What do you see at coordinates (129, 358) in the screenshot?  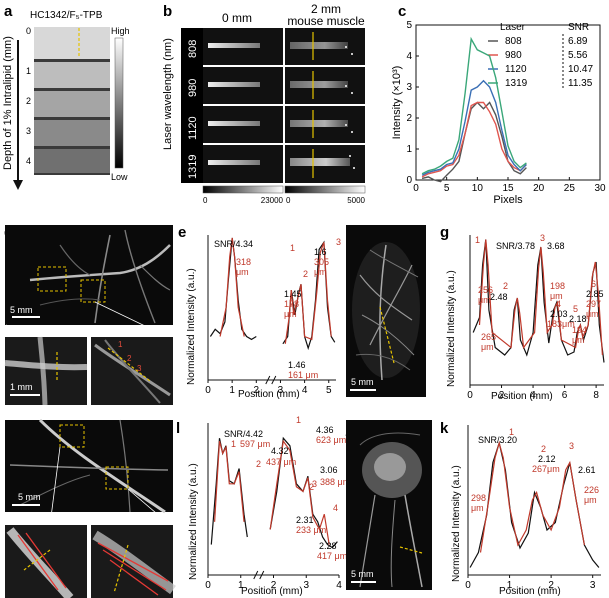 I see `panel-d-inset-label-2: 2` at bounding box center [129, 358].